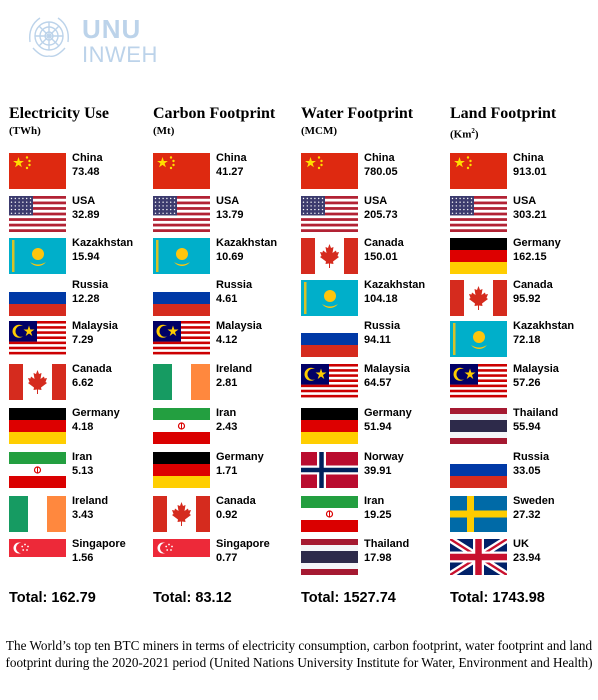  I want to click on column-total: Total: 1527.74, so click(348, 598).